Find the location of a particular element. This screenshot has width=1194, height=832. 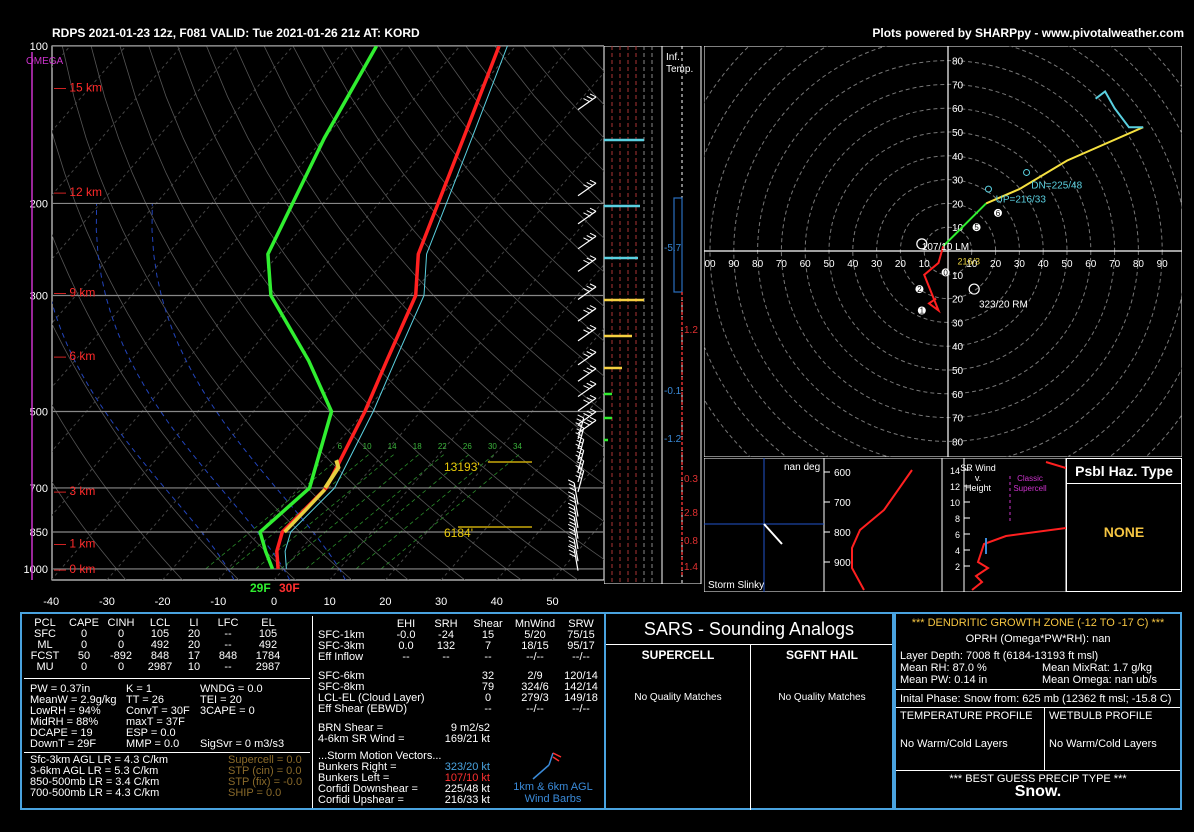

hodo-x-tick: 40 is located at coordinates (853, 264).